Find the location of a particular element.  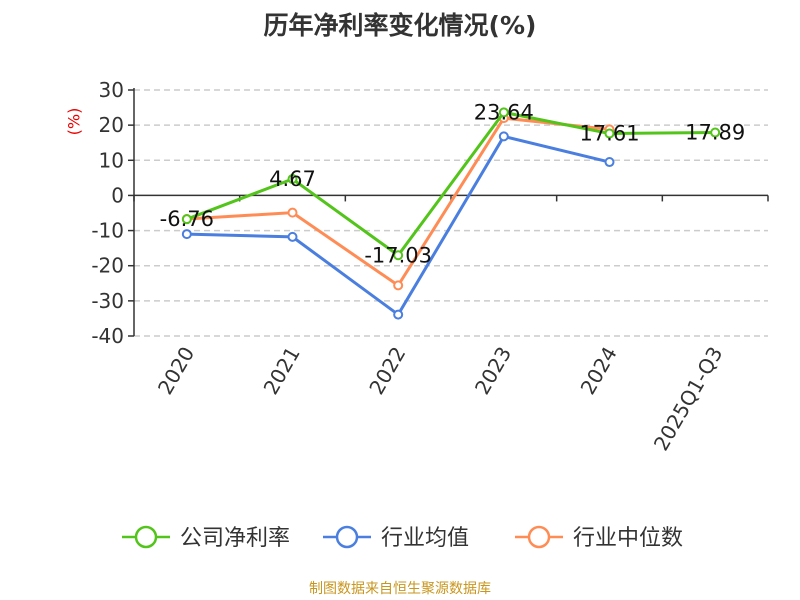

data-label: -17.03 is located at coordinates (398, 255).